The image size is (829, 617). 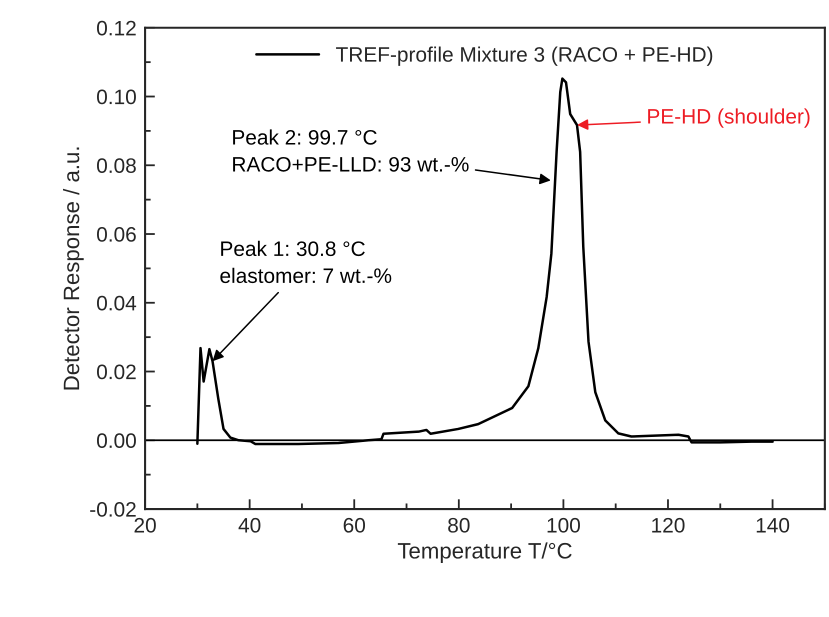 I want to click on x-tick-label: 60, so click(x=355, y=525).